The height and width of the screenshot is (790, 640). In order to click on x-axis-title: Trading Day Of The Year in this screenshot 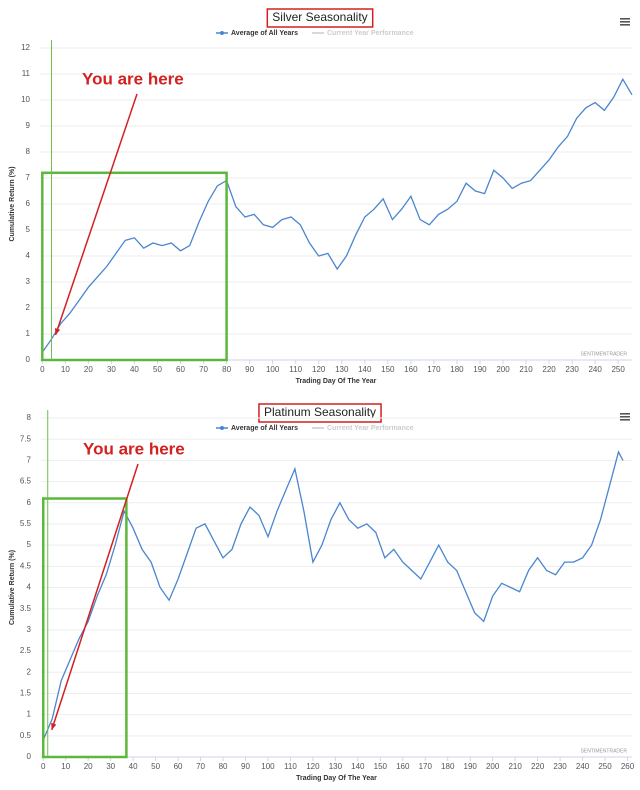, I will do `click(336, 381)`.